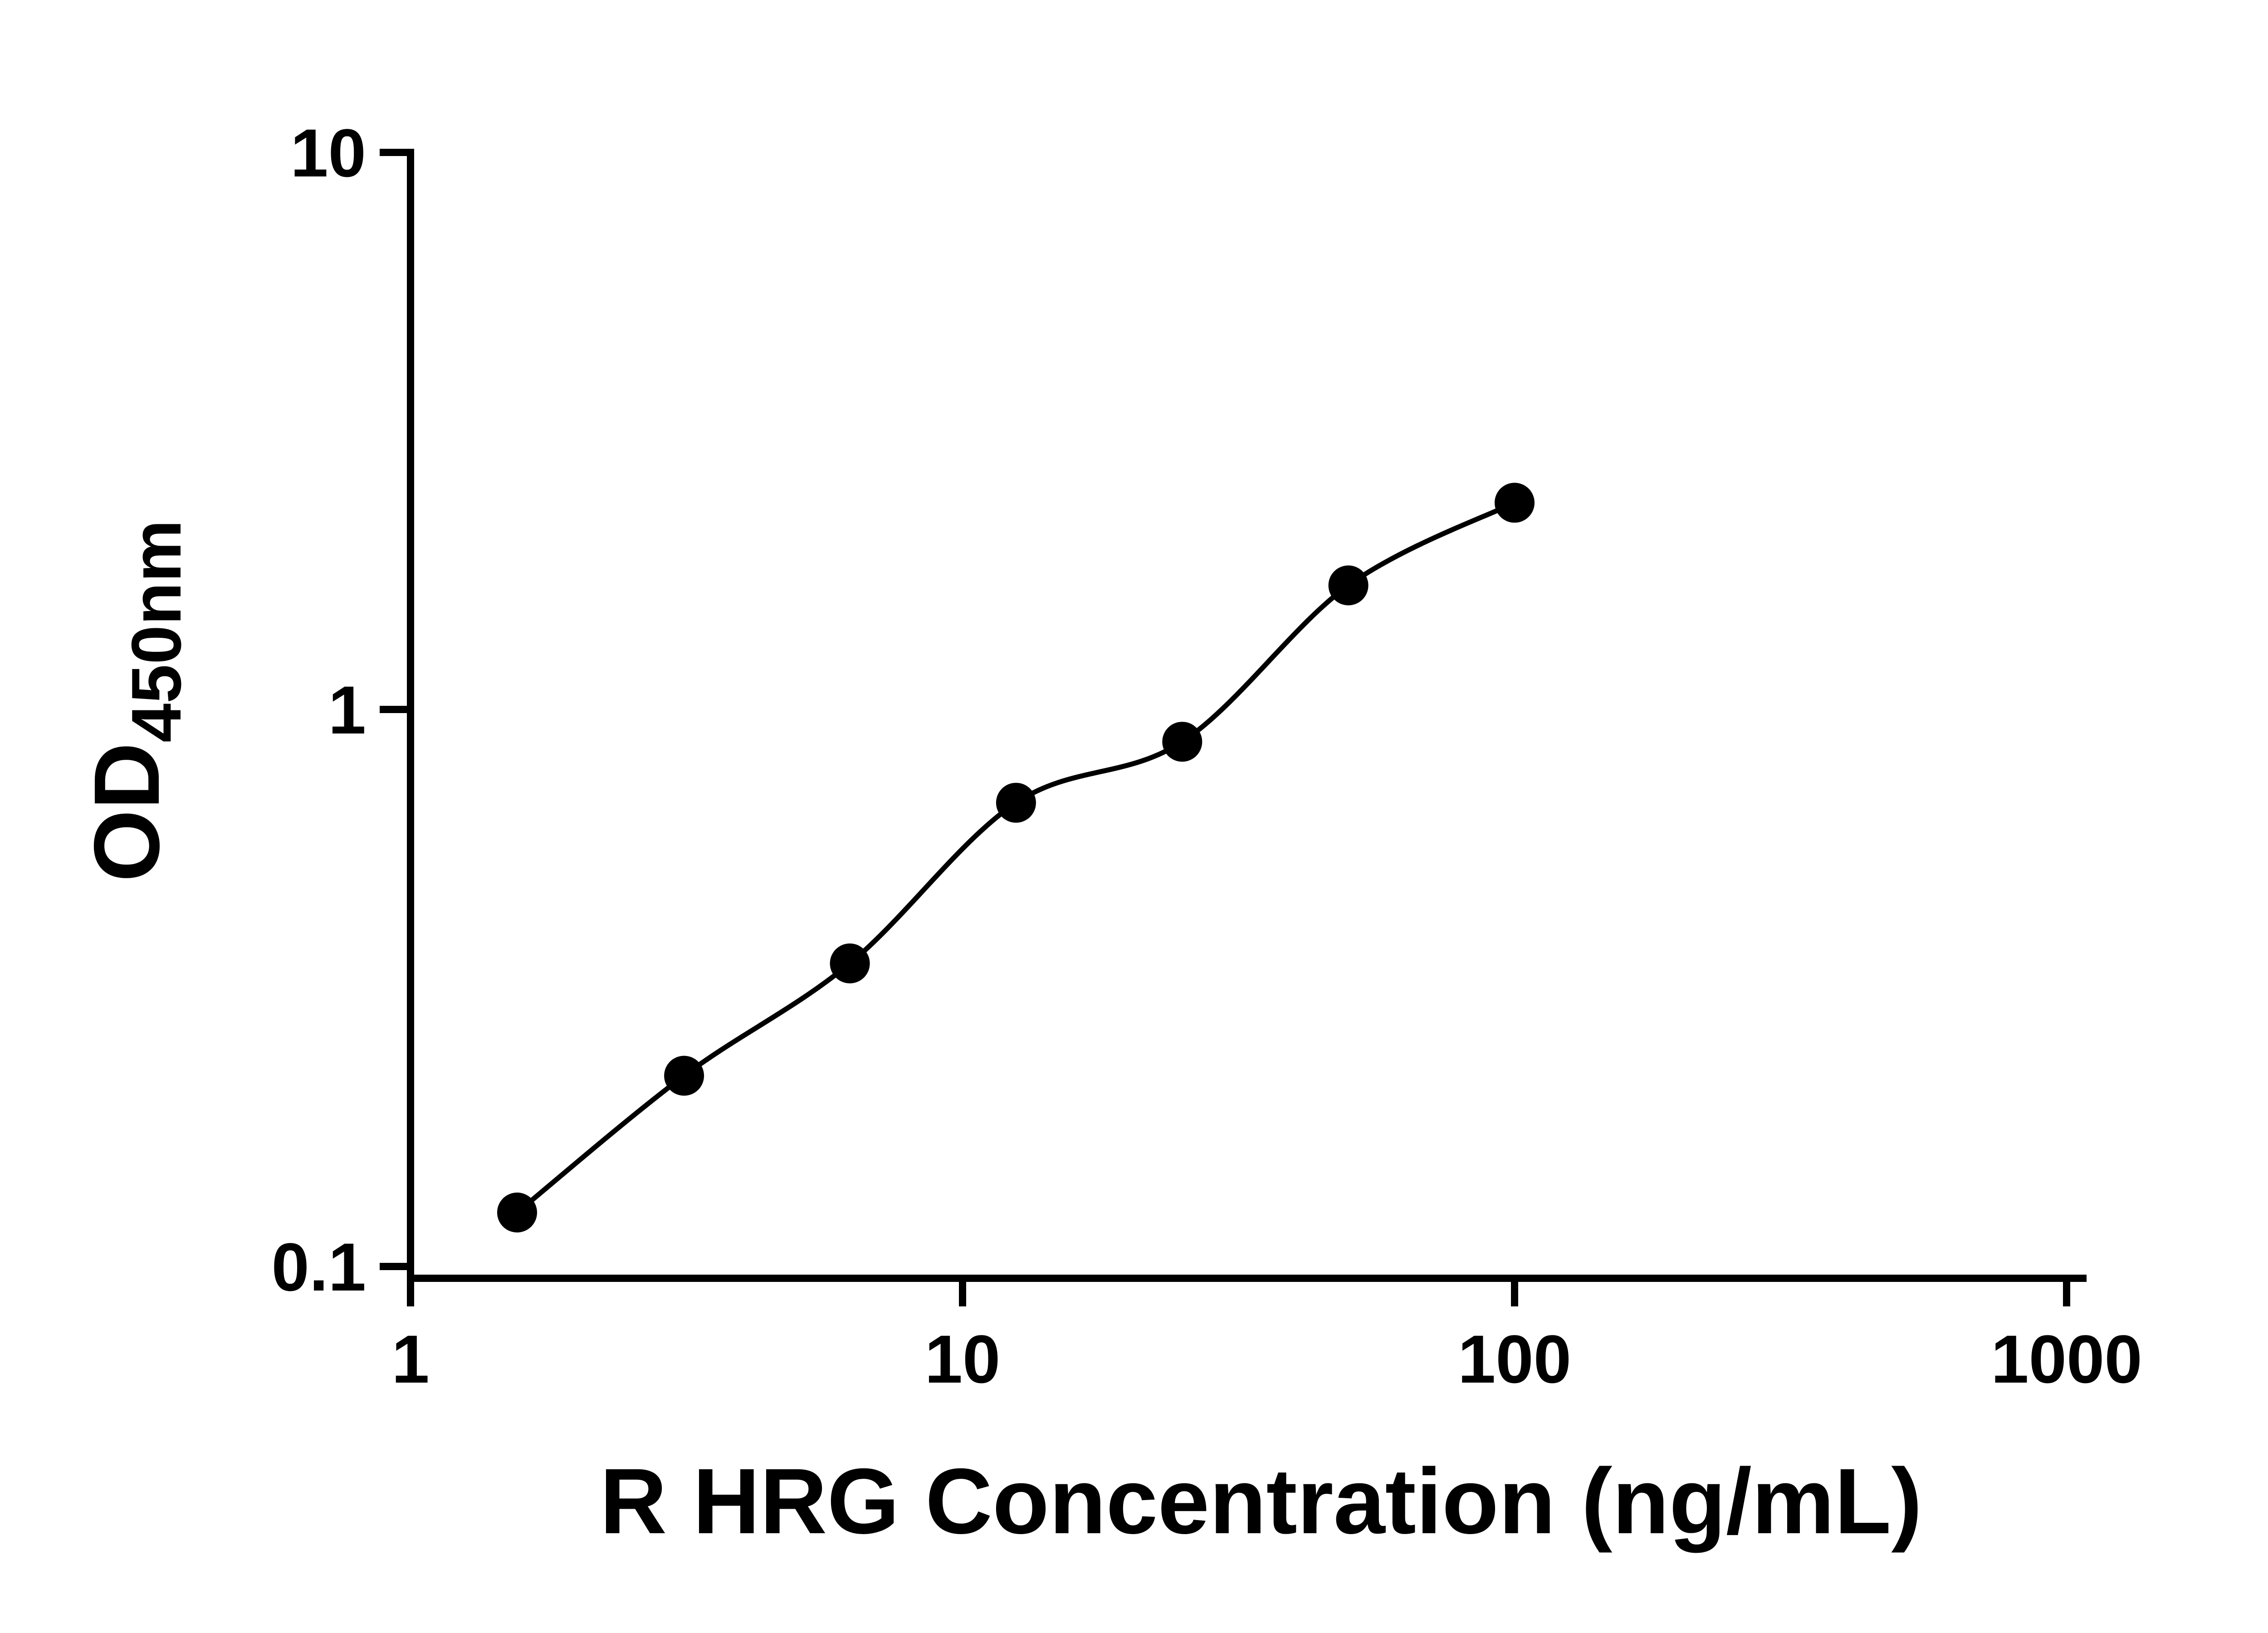 This screenshot has width=2268, height=1633. What do you see at coordinates (2066, 1359) in the screenshot?
I see `x-tick-label: 1000` at bounding box center [2066, 1359].